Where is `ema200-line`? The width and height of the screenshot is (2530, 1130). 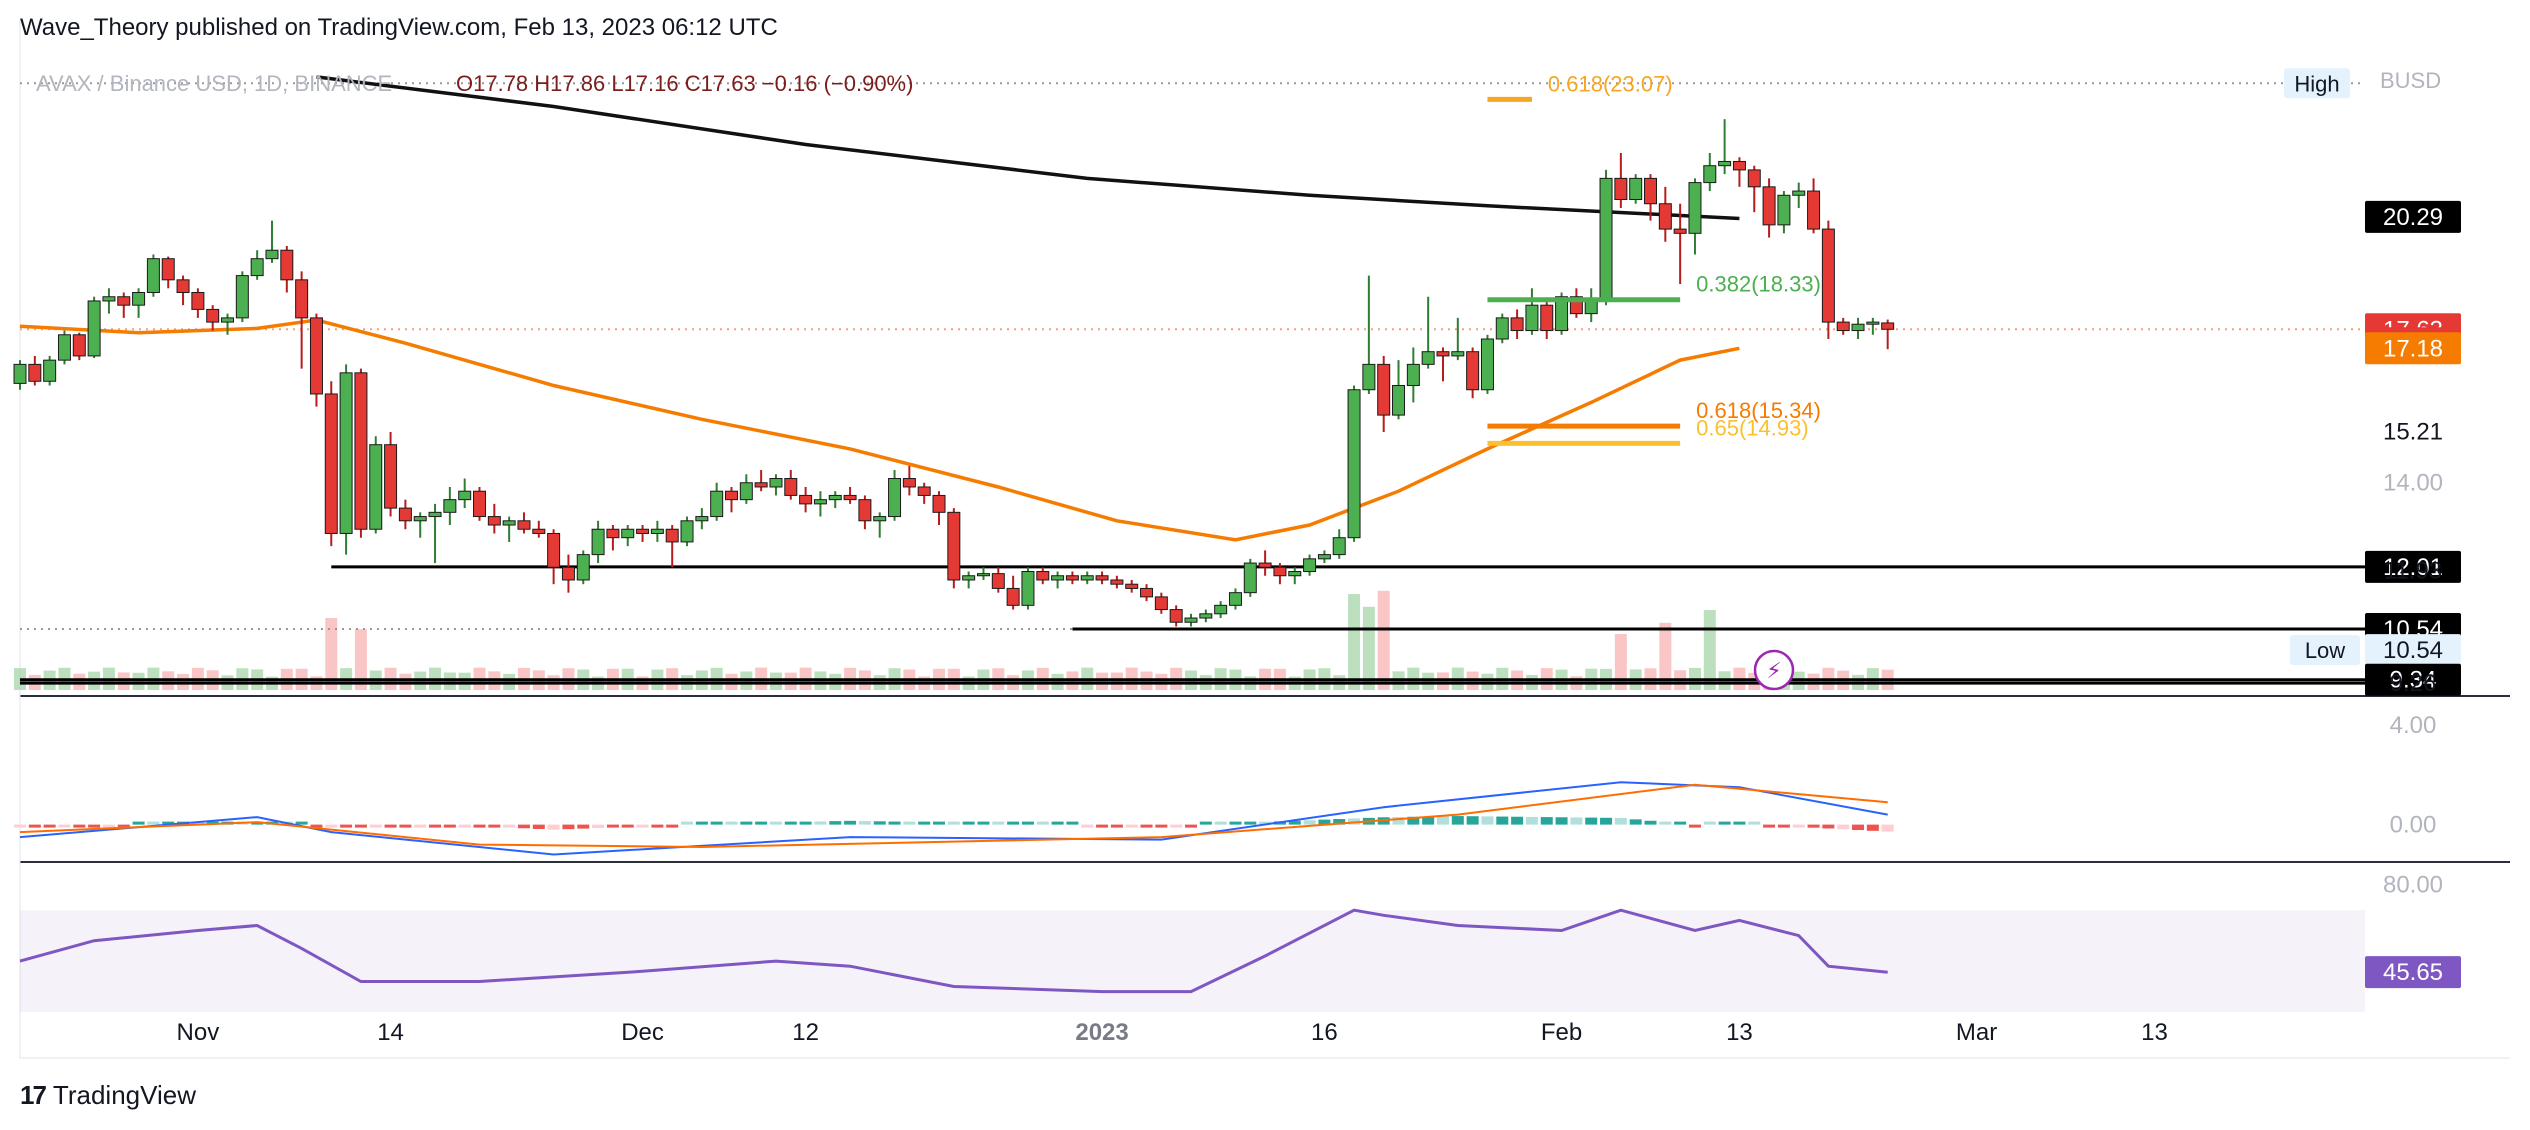 ema200-line is located at coordinates (1028, 148).